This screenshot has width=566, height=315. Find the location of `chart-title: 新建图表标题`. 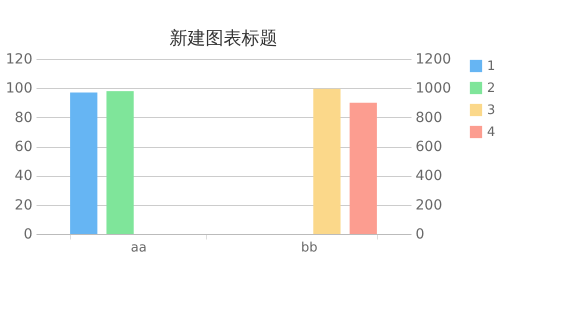

chart-title: 新建图表标题 is located at coordinates (224, 38).